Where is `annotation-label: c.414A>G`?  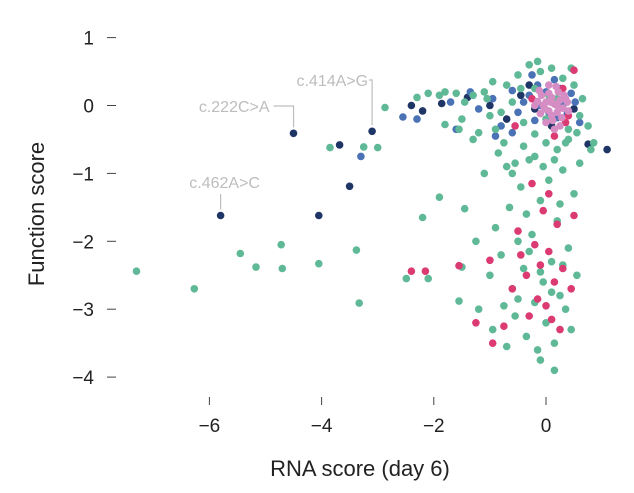
annotation-label: c.414A>G is located at coordinates (332, 81).